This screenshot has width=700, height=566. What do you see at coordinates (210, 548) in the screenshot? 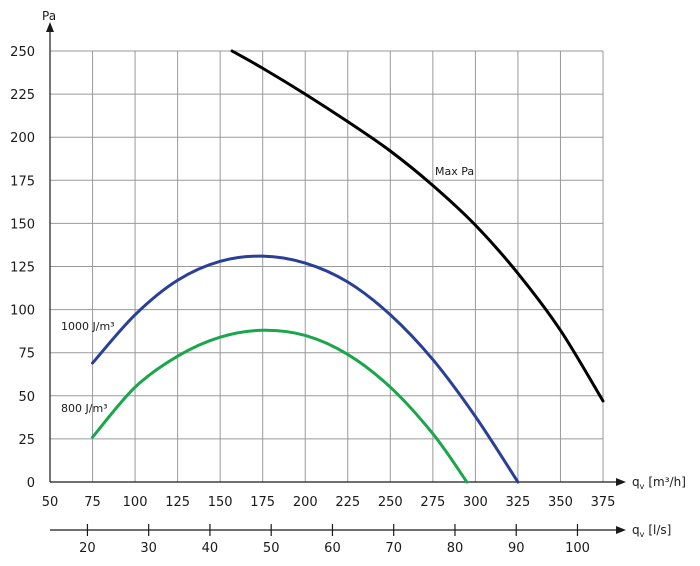
I see `x2-tick-label: 40` at bounding box center [210, 548].